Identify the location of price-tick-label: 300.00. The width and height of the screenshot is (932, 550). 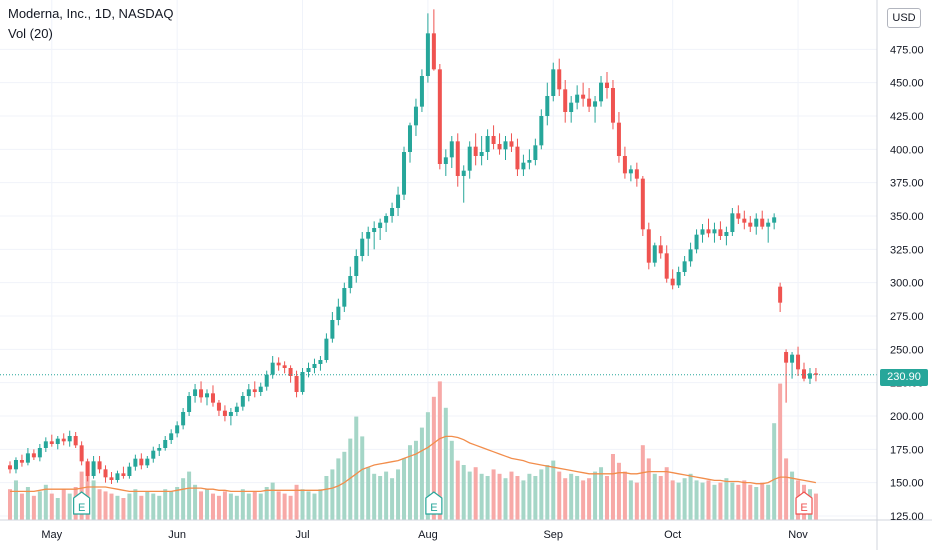
(907, 284).